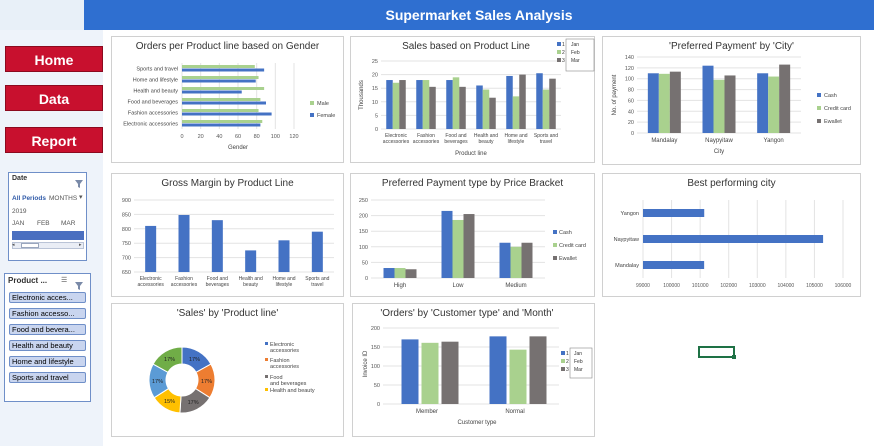 The height and width of the screenshot is (446, 874). What do you see at coordinates (486, 142) in the screenshot?
I see `x-tick-label: beauty` at bounding box center [486, 142].